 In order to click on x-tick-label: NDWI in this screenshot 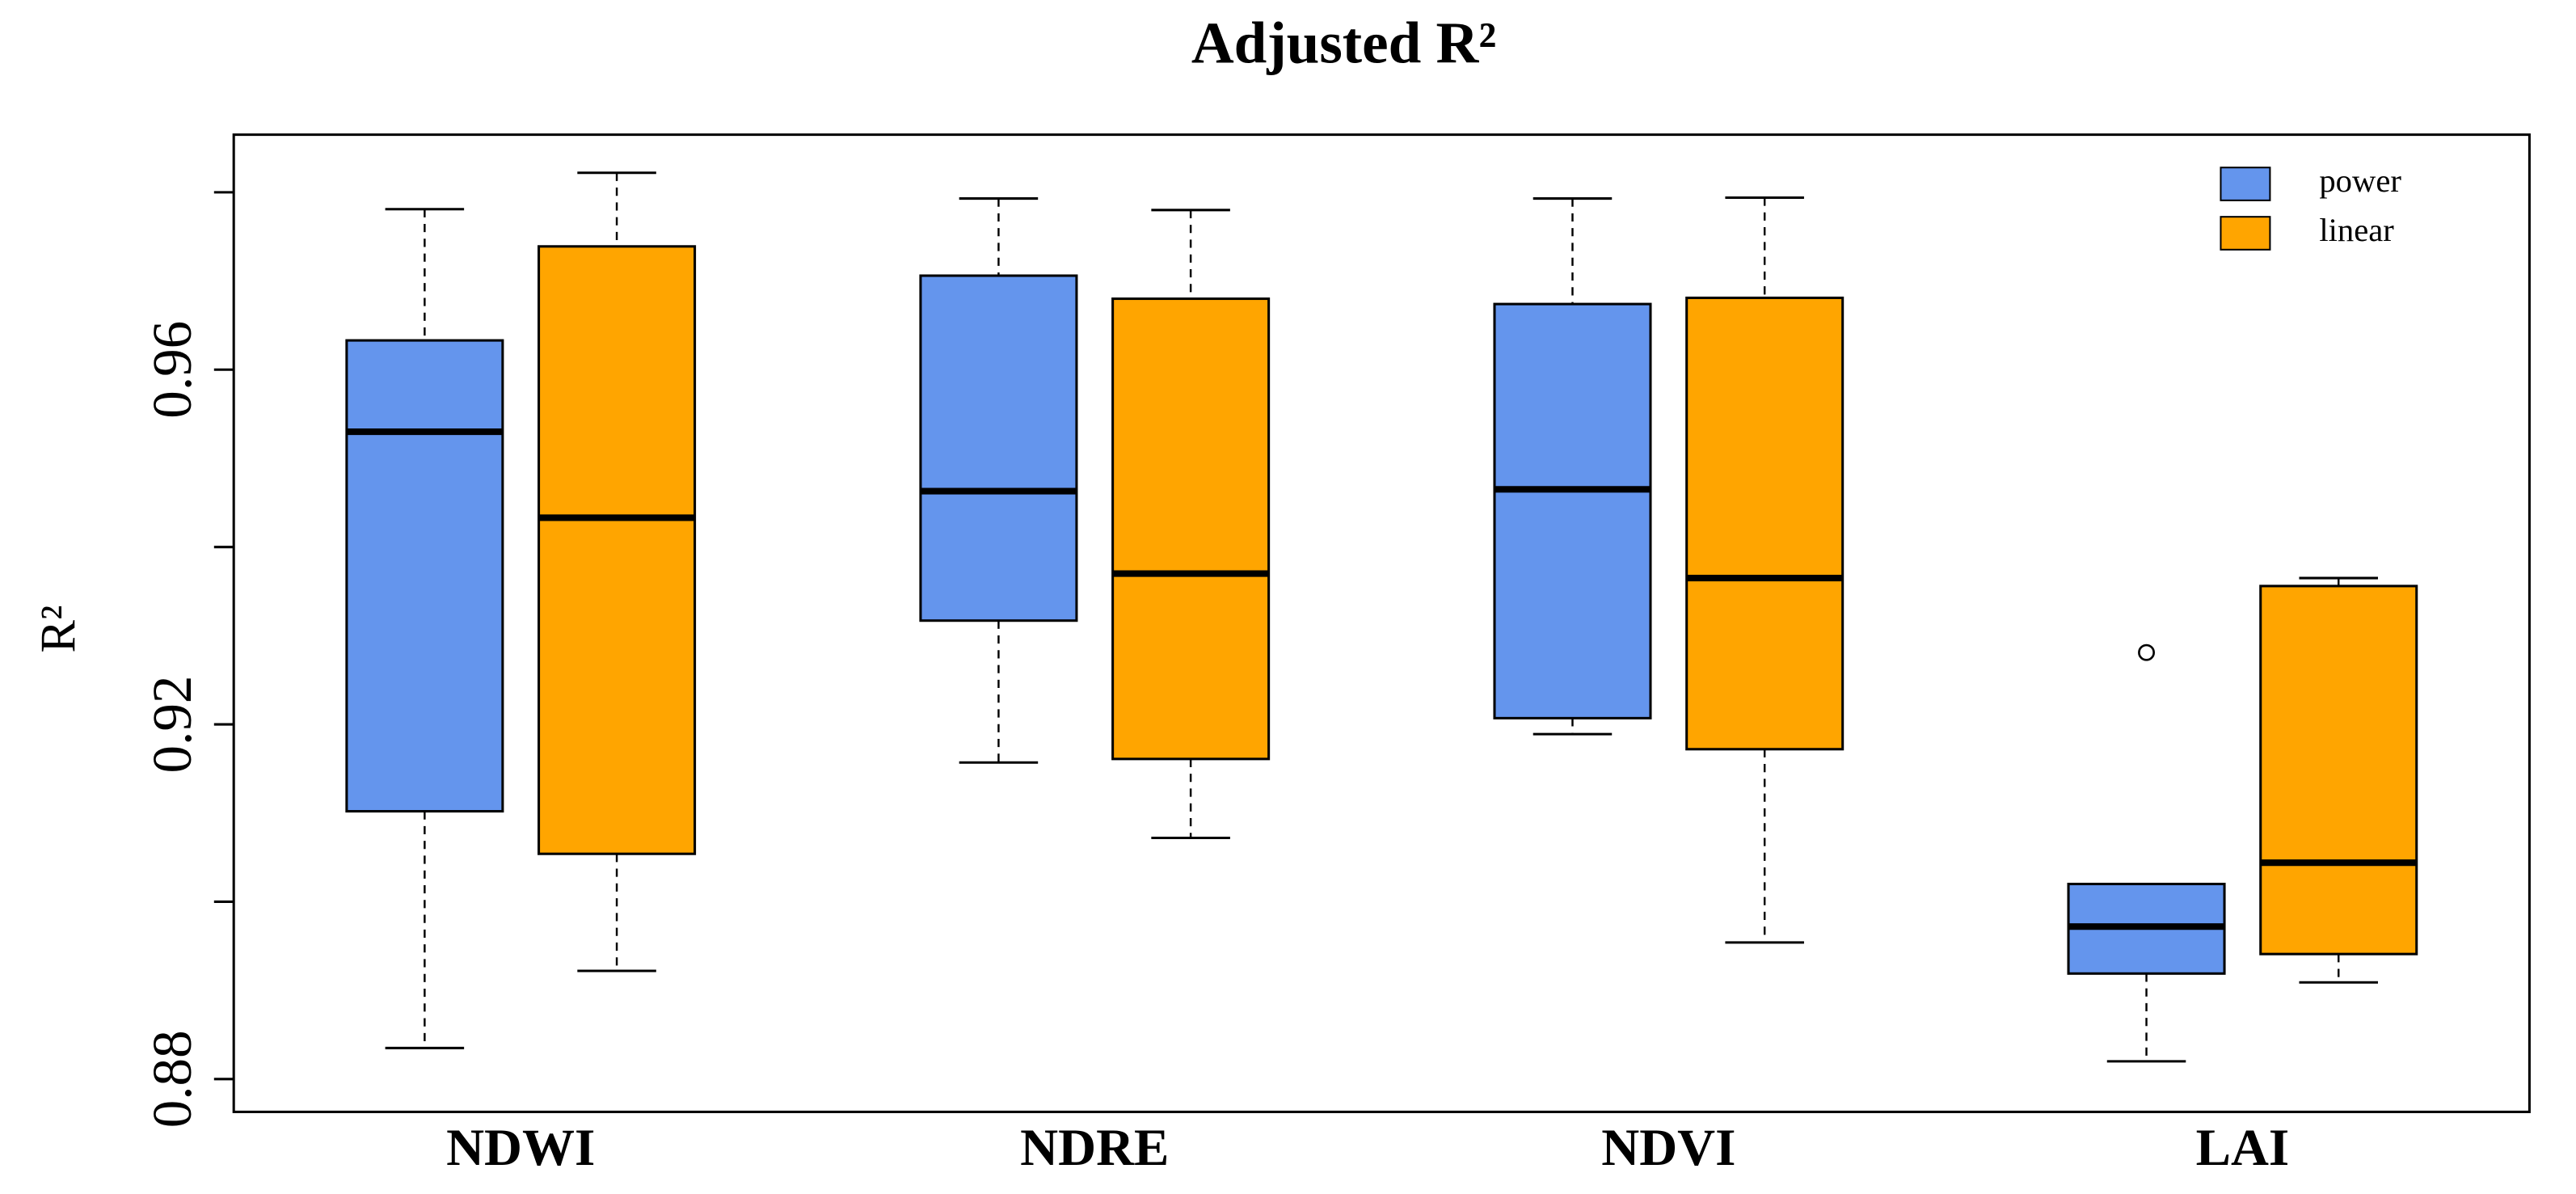, I will do `click(521, 1148)`.